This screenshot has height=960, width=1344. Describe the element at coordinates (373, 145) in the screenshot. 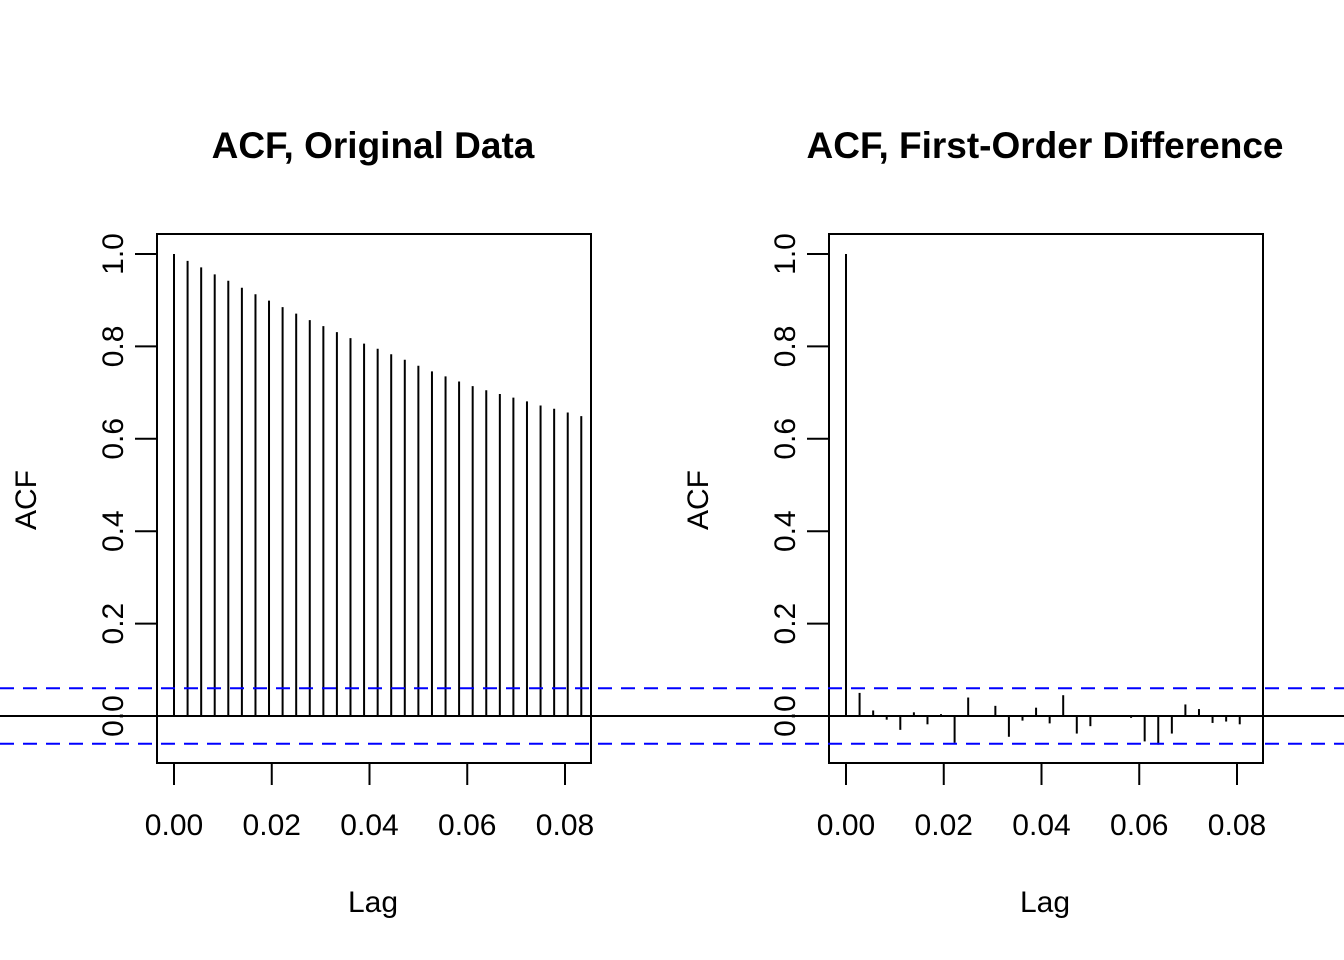

I see `chart-title: ACF, Original Data` at that location.